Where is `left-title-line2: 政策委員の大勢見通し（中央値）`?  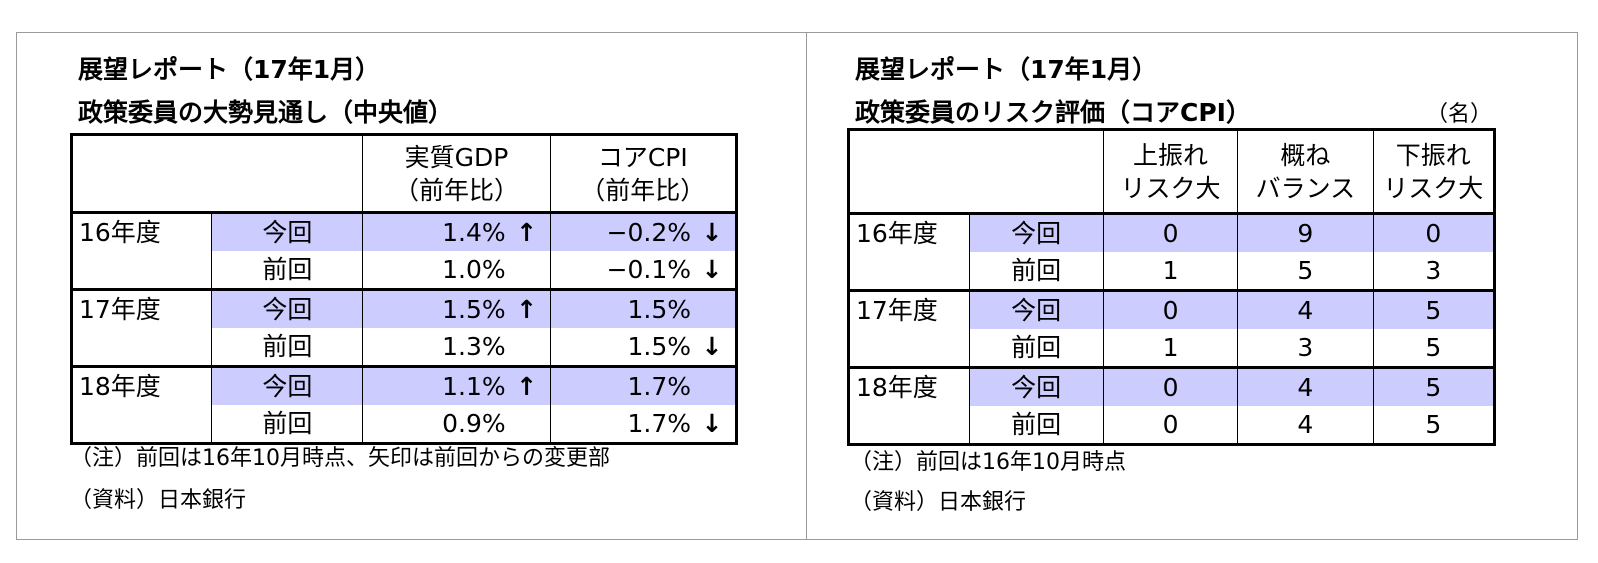
left-title-line2: 政策委員の大勢見通し（中央値） is located at coordinates (266, 112).